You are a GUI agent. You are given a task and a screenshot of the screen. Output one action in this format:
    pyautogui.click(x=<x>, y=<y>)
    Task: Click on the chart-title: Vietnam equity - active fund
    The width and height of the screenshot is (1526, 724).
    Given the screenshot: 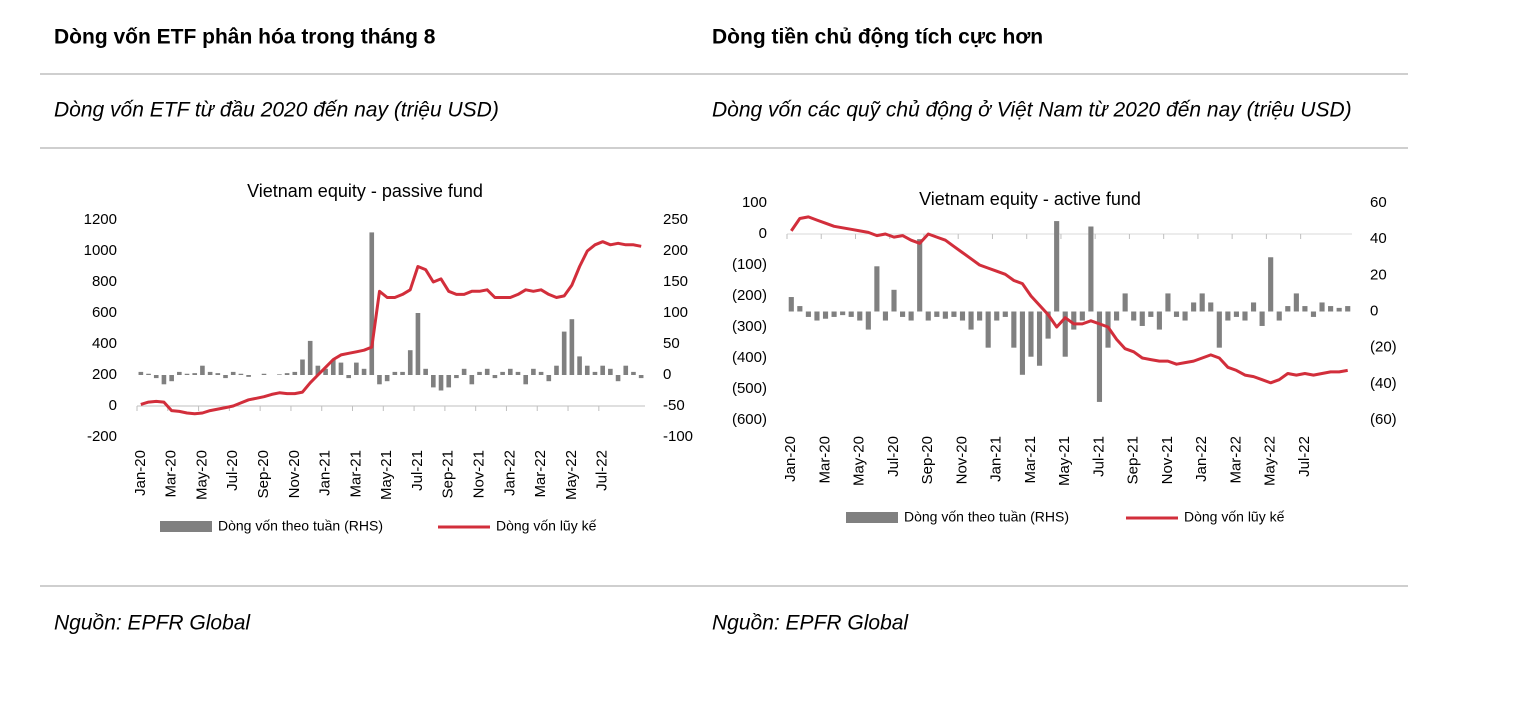 What is the action you would take?
    pyautogui.click(x=1030, y=199)
    